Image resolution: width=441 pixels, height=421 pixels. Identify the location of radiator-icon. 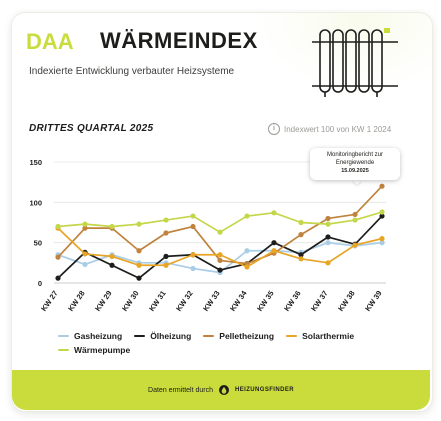
(355, 62).